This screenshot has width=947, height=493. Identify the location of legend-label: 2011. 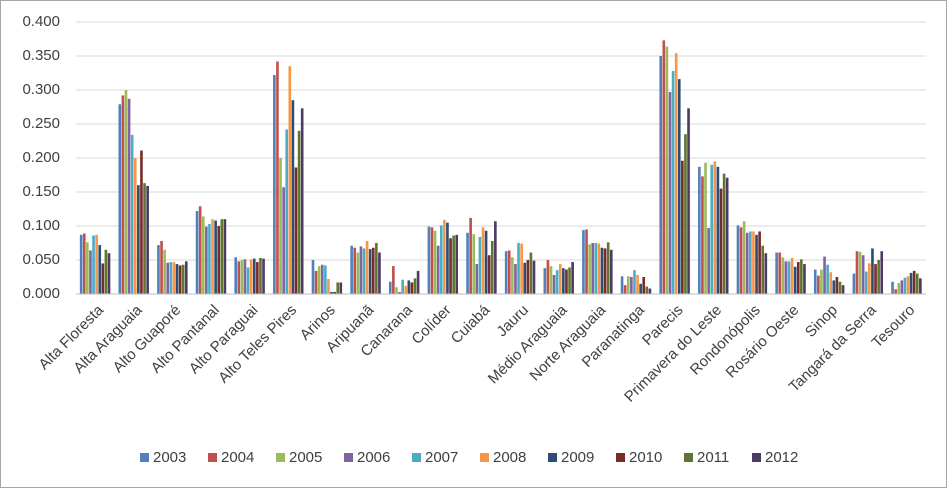
(713, 457).